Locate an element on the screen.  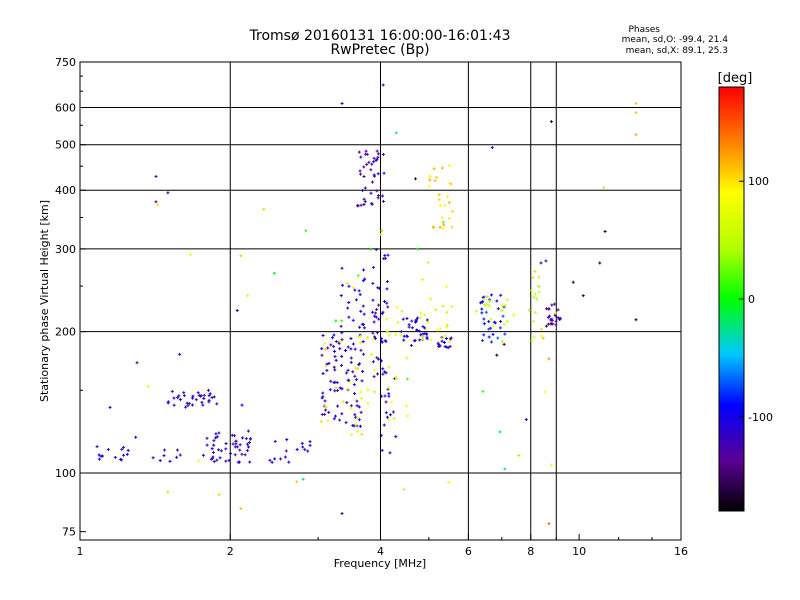
chart-title: Tromsø 20160131 16:00:00-16:01:43 is located at coordinates (380, 36).